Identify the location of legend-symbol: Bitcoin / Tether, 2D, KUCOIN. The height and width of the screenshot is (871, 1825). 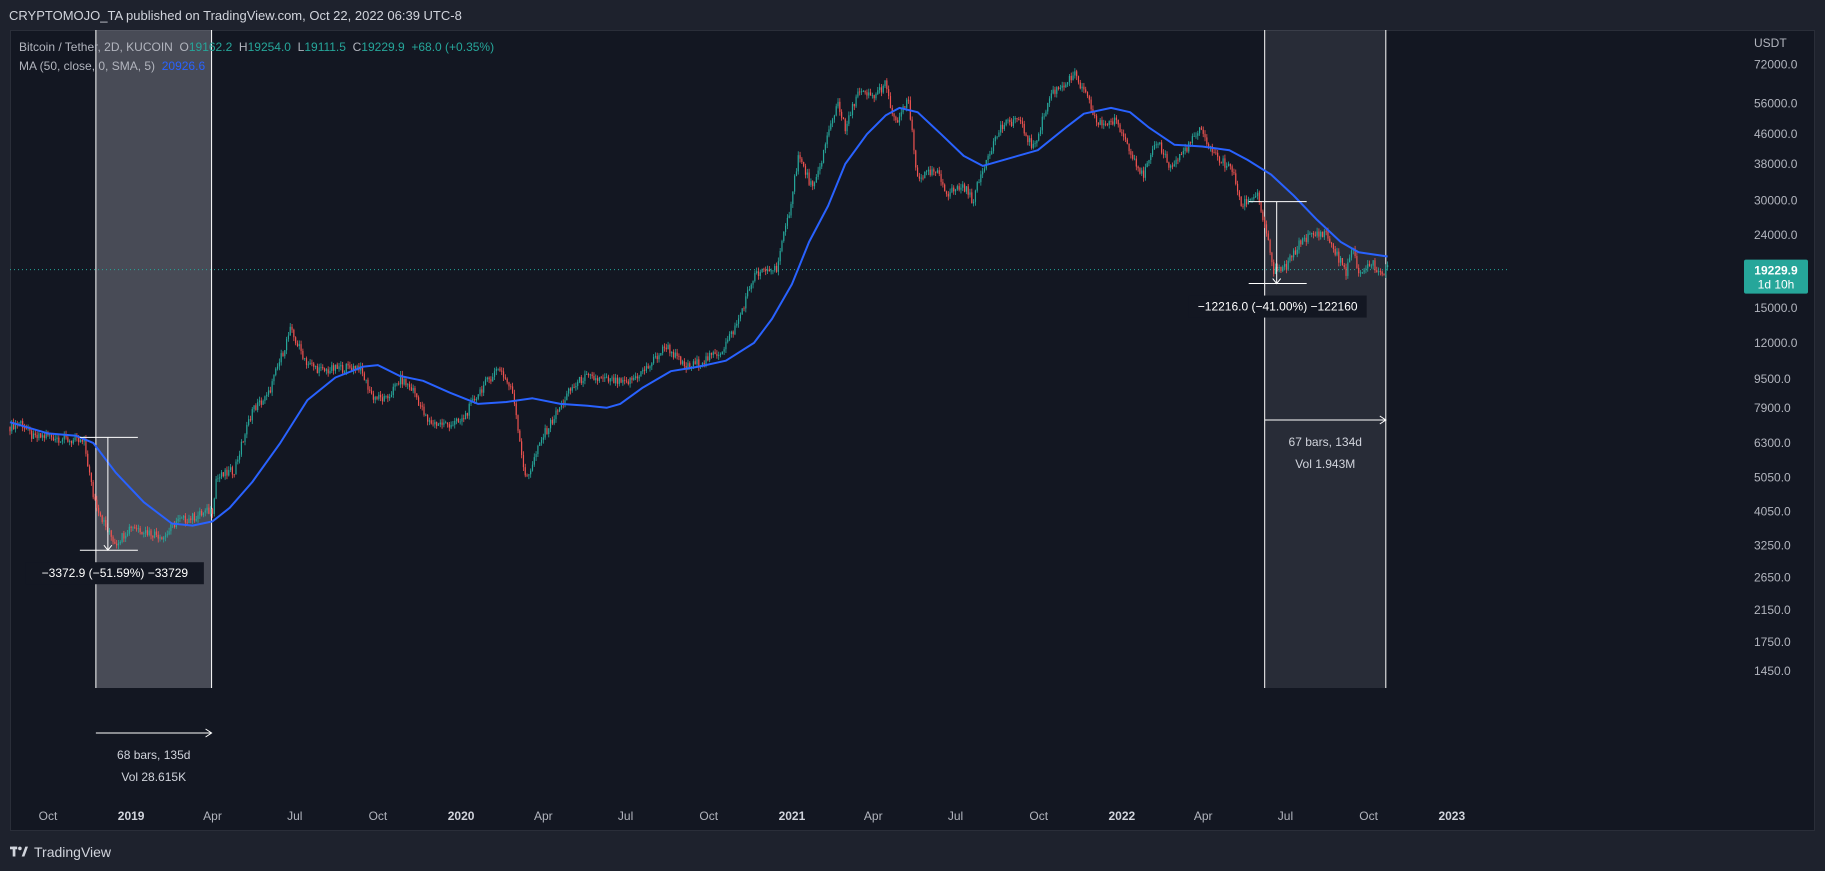
(96, 47).